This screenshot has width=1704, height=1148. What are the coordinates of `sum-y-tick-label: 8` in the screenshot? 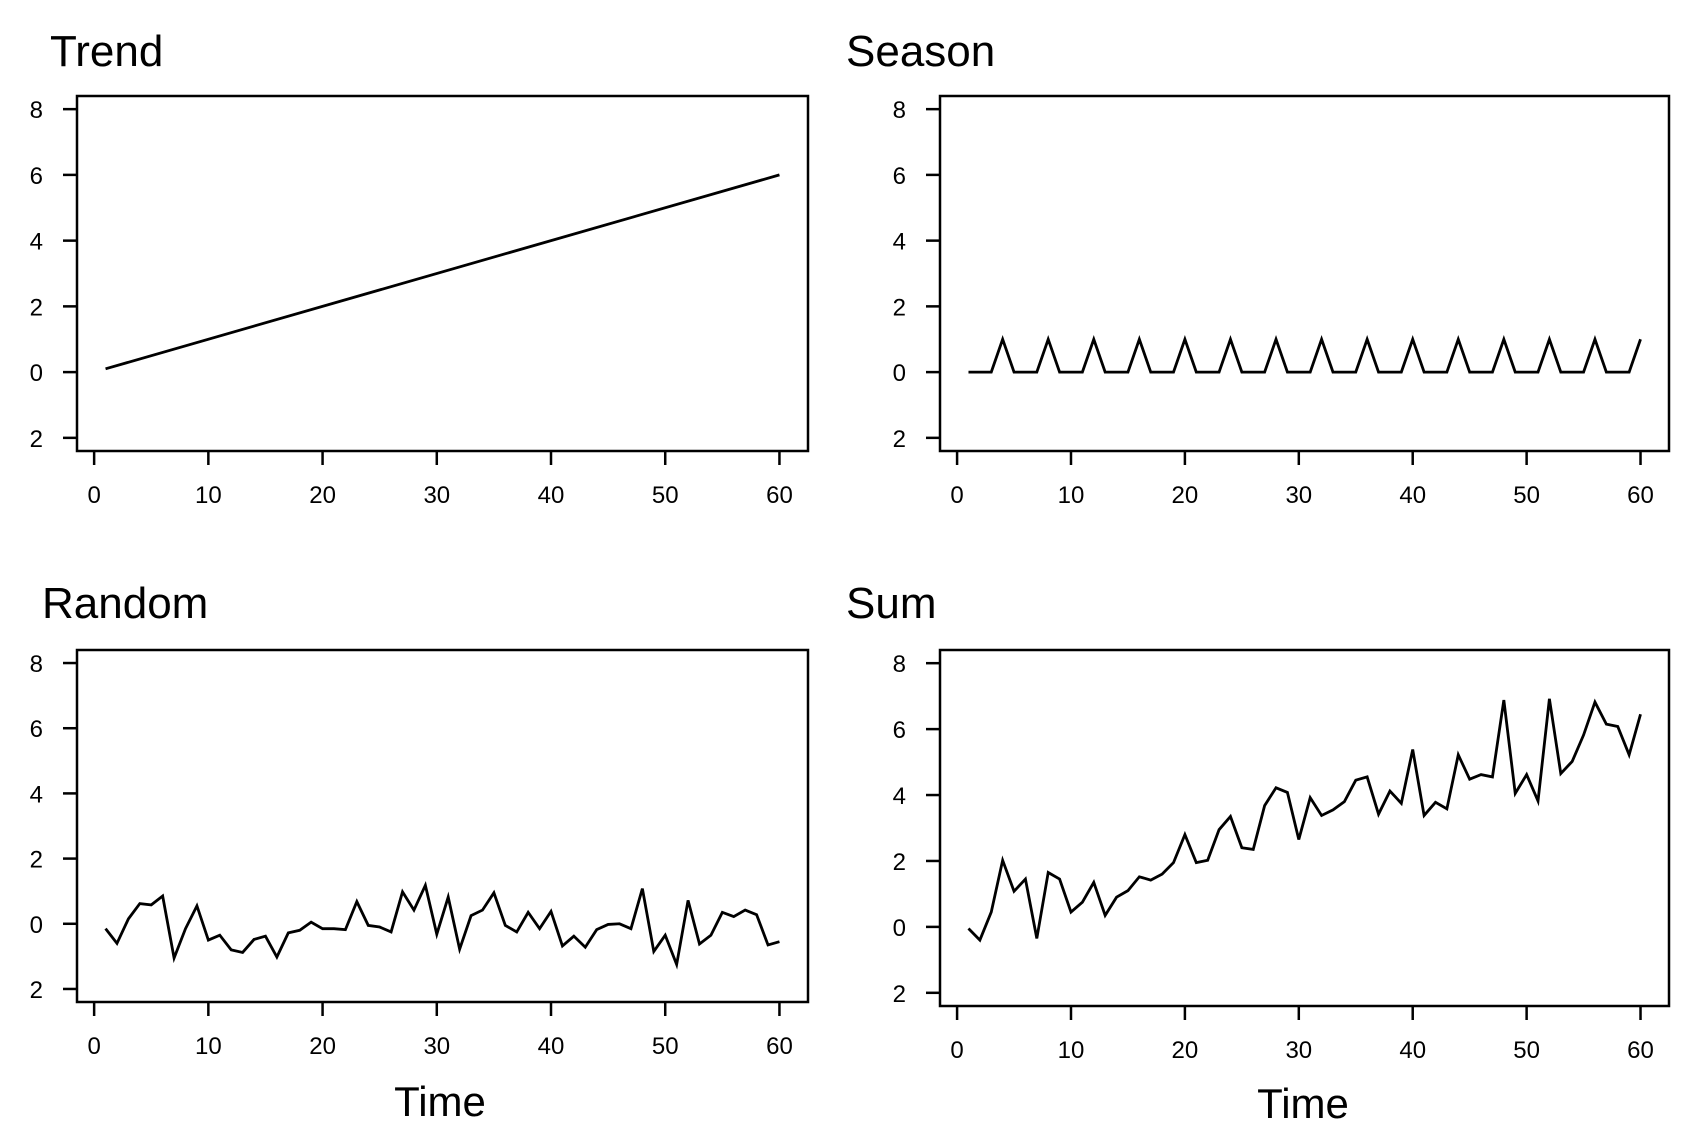 It's located at (899, 664).